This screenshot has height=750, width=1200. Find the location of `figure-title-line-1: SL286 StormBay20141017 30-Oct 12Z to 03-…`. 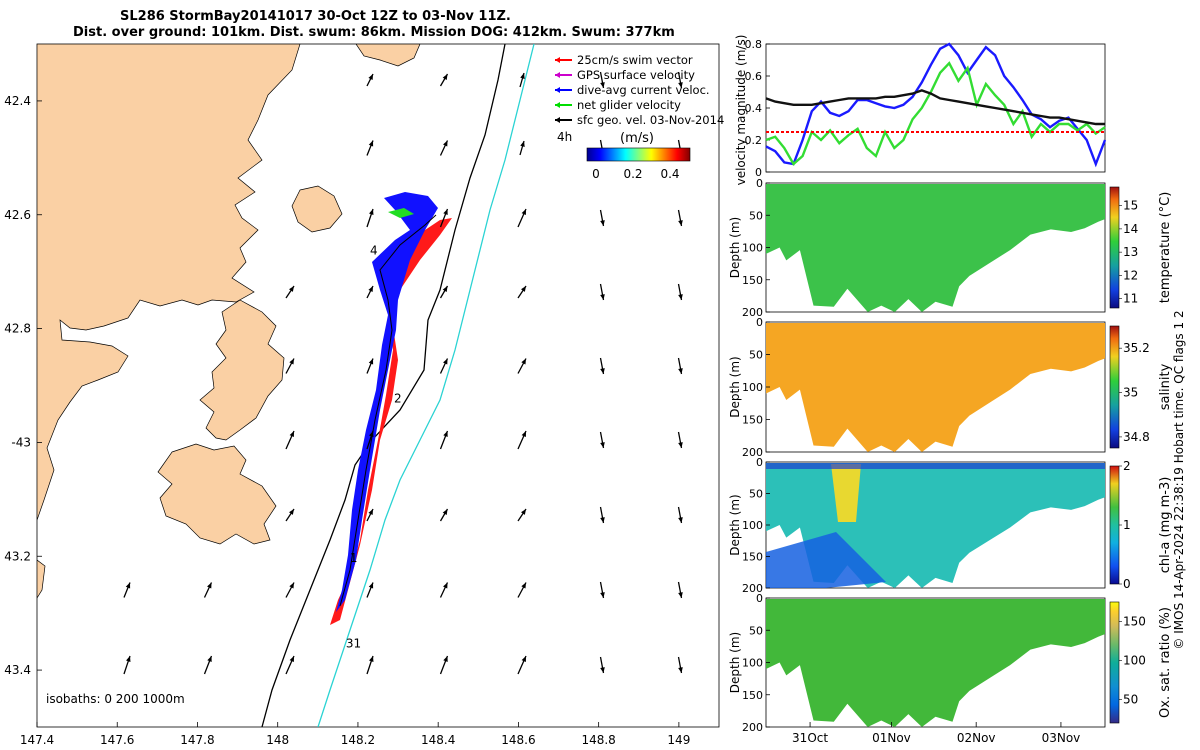

figure-title-line-1: SL286 StormBay20141017 30-Oct 12Z to 03-… is located at coordinates (315, 16).